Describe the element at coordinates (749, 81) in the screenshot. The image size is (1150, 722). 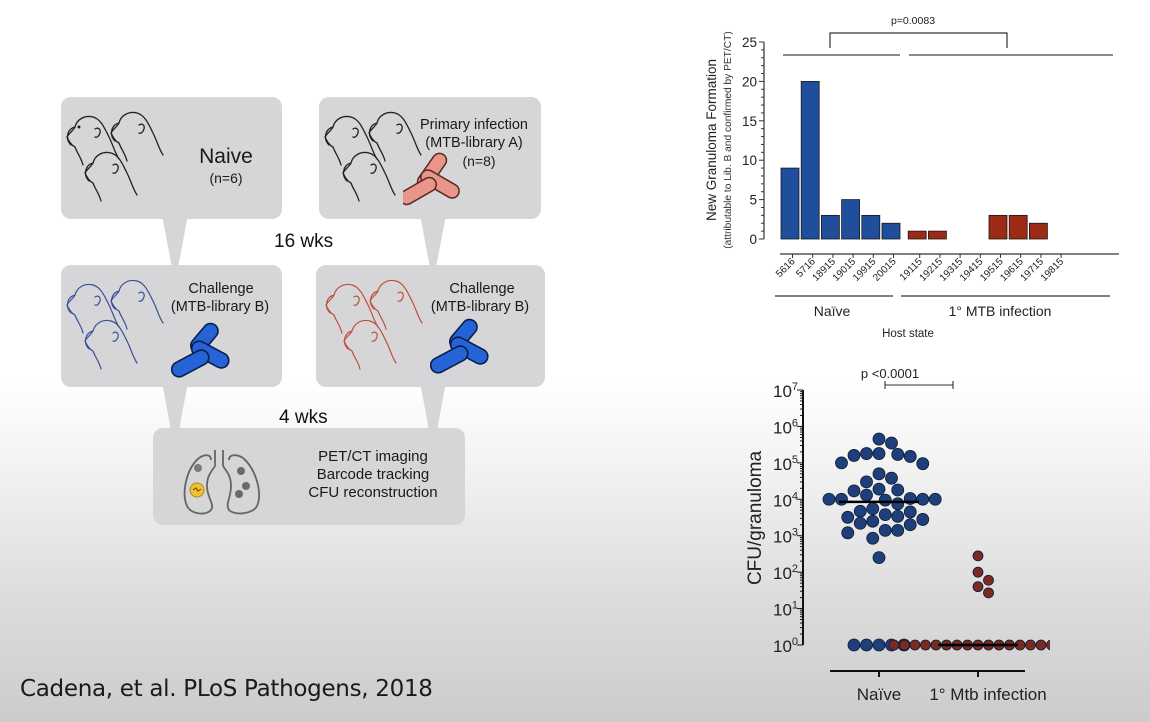
I see `bar-y-tick-label: 20` at that location.